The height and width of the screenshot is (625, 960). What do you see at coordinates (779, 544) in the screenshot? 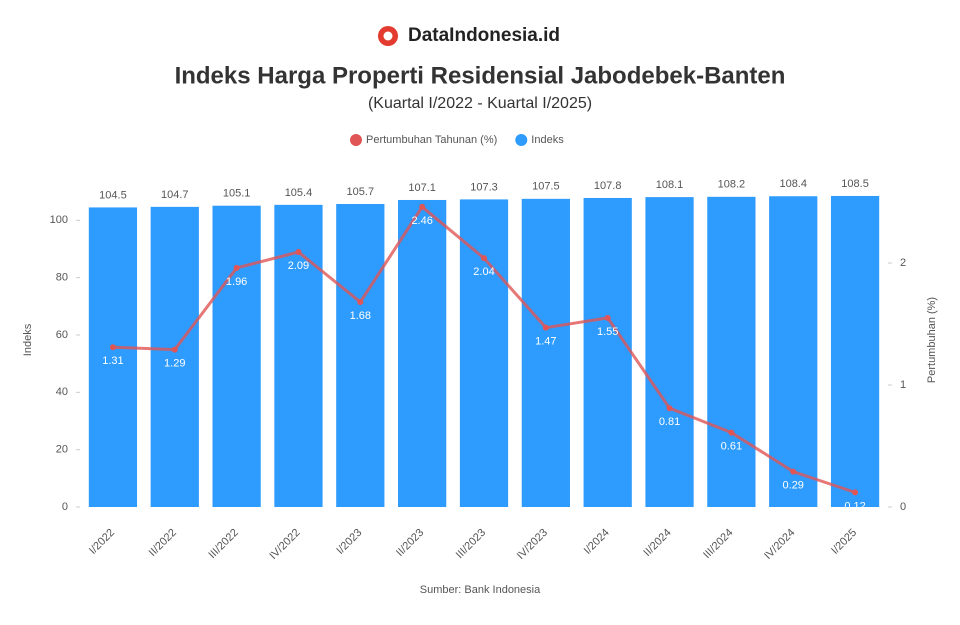
I see `x-tick-label: IV/2024` at bounding box center [779, 544].